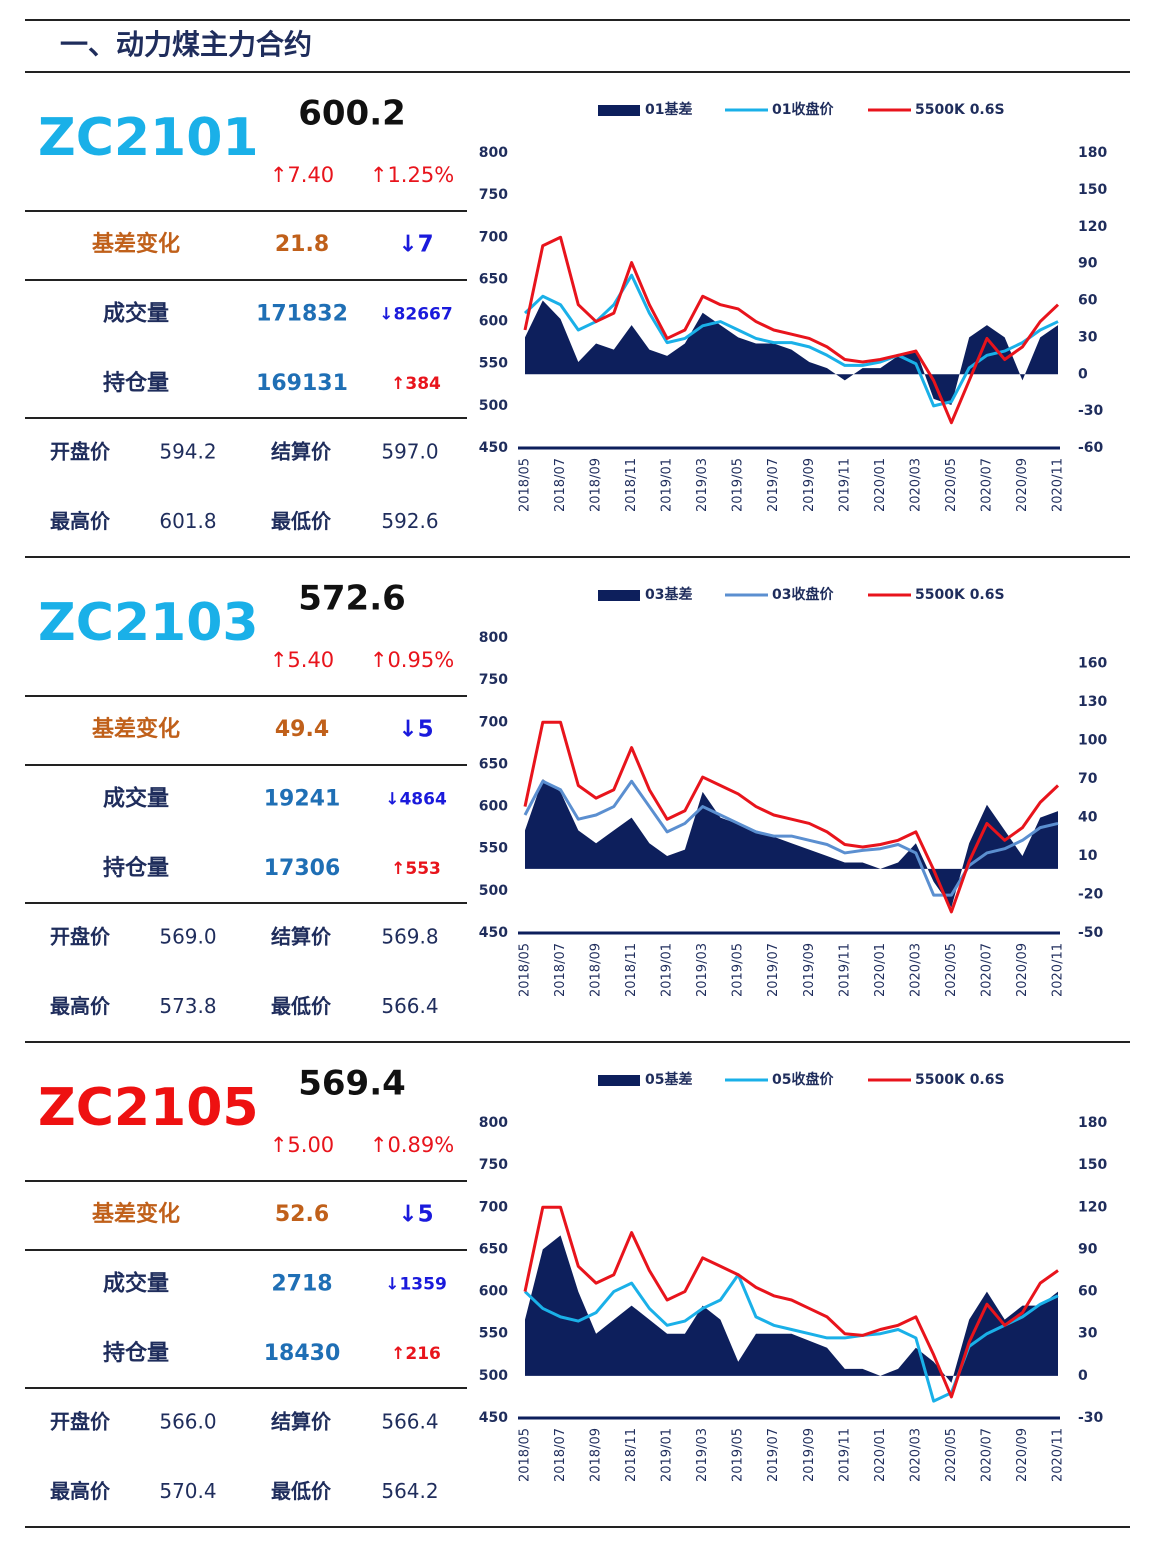  What do you see at coordinates (1092, 664) in the screenshot?
I see `y2-tick-label: 160` at bounding box center [1092, 664].